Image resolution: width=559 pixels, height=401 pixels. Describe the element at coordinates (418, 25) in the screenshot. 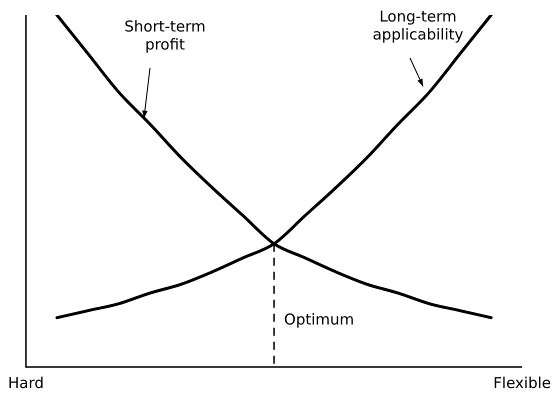

I see `series-label: Long-term applicability` at that location.